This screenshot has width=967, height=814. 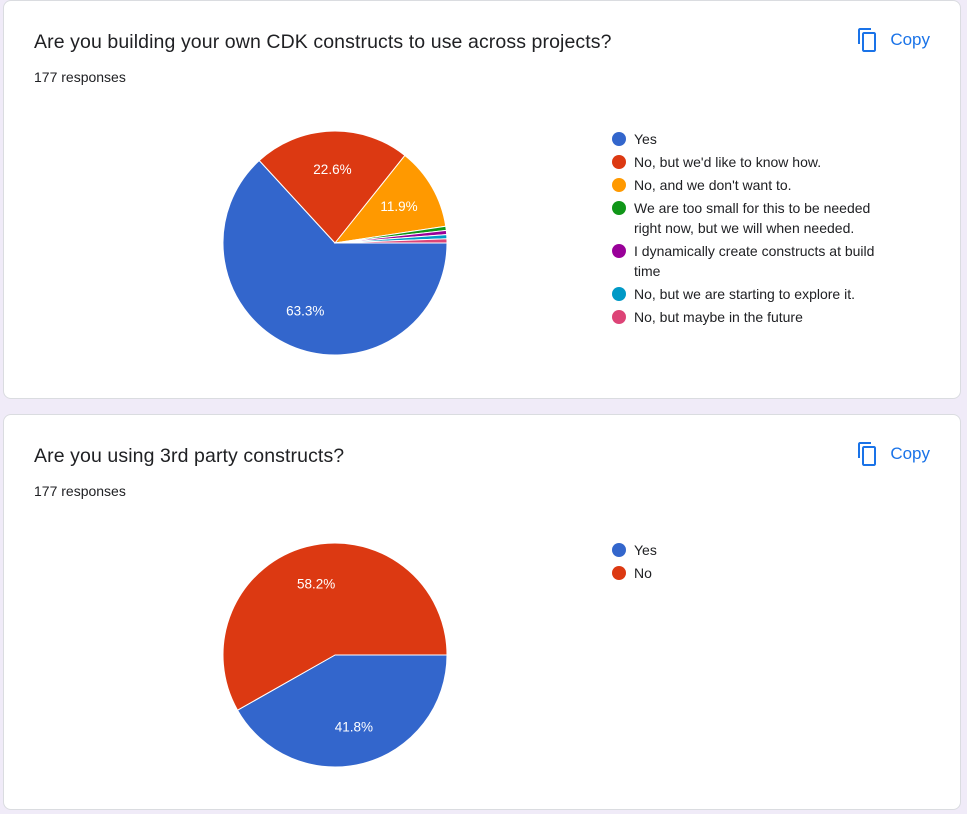 I want to click on slice-data-label: 11.9%, so click(x=398, y=206).